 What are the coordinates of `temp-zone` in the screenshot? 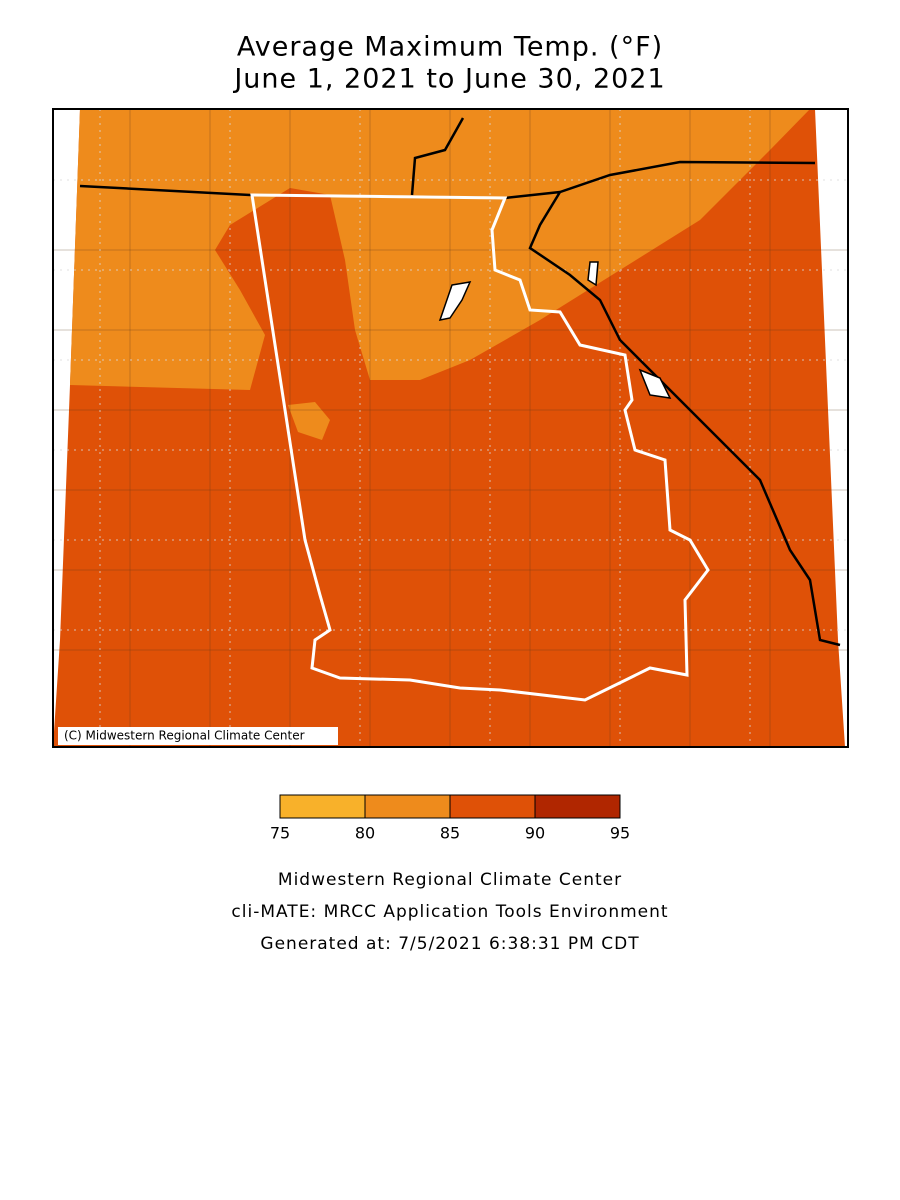 It's located at (309, 421).